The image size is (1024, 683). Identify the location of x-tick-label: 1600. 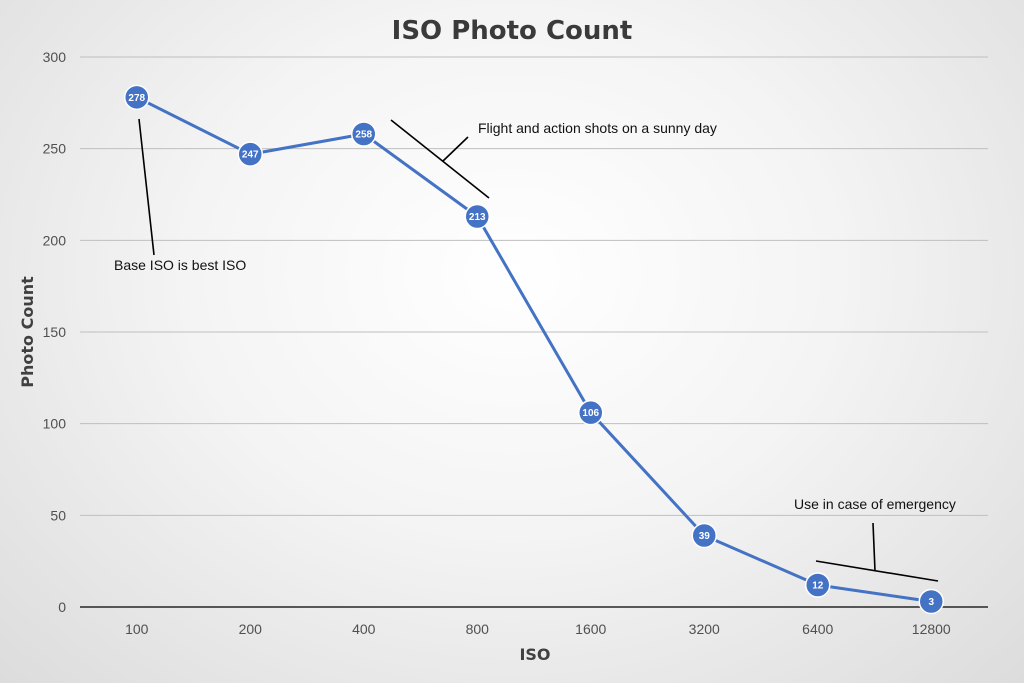
(590, 629).